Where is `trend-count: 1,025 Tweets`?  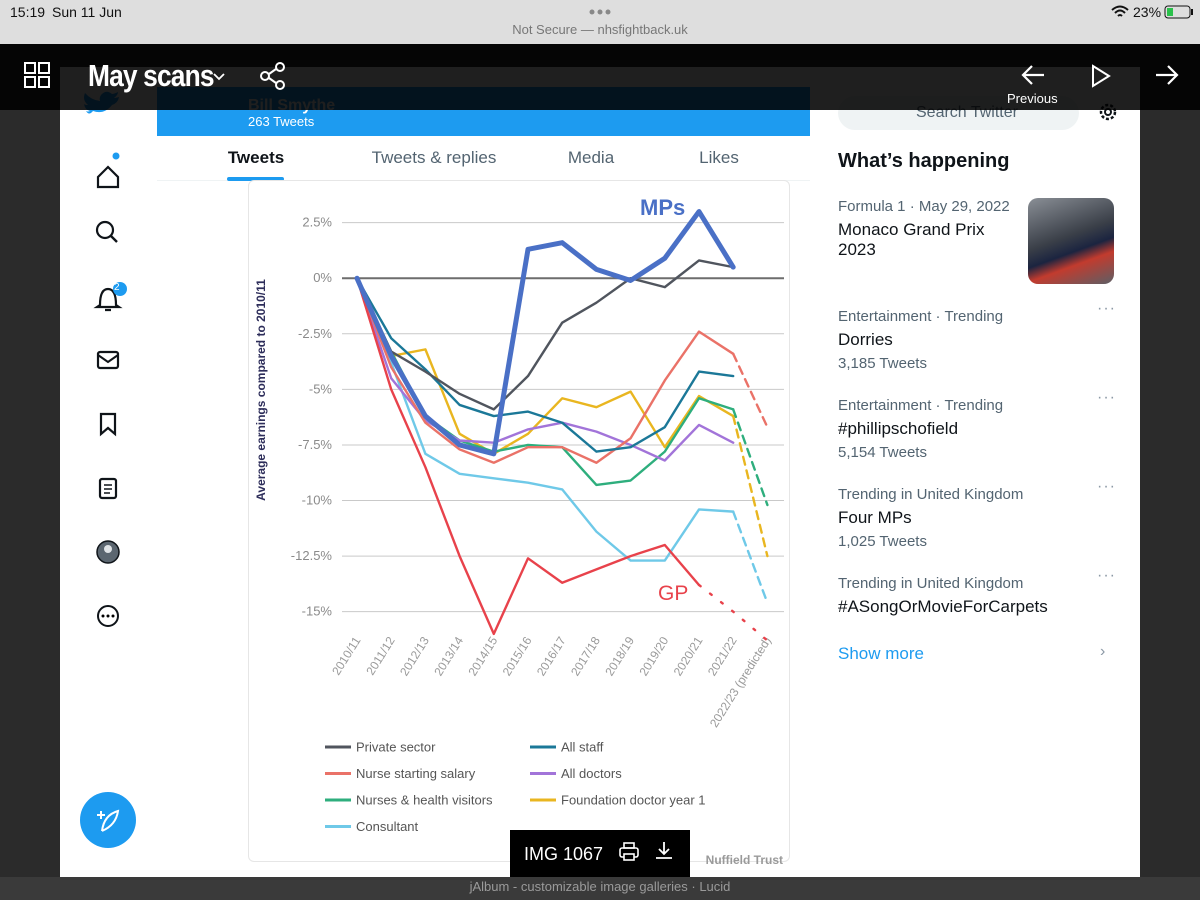 trend-count: 1,025 Tweets is located at coordinates (882, 541).